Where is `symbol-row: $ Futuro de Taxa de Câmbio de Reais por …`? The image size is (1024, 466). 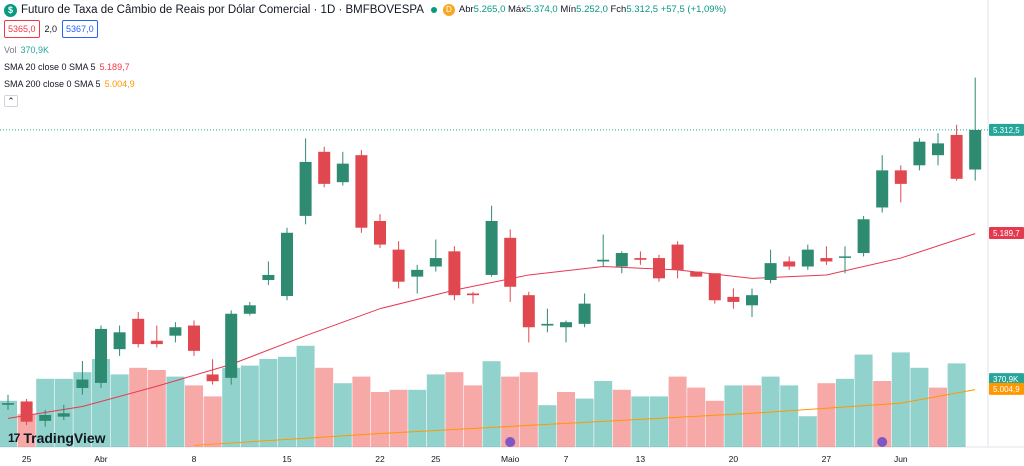 symbol-row: $ Futuro de Taxa de Câmbio de Reais por … is located at coordinates (365, 10).